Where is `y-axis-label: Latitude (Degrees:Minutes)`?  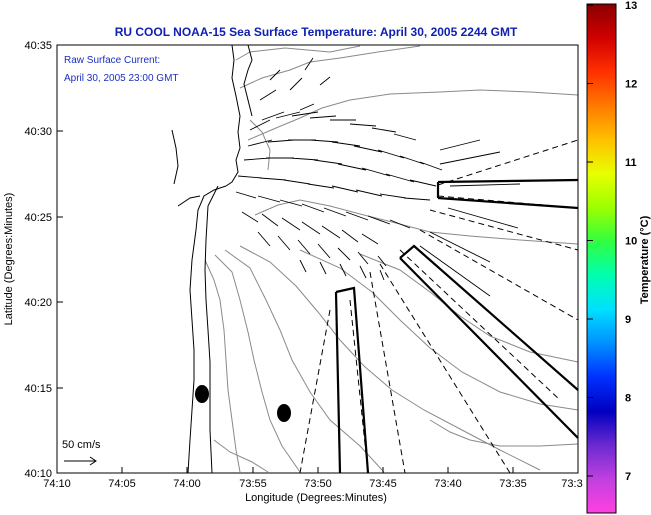
y-axis-label: Latitude (Degrees:Minutes) is located at coordinates (9, 259).